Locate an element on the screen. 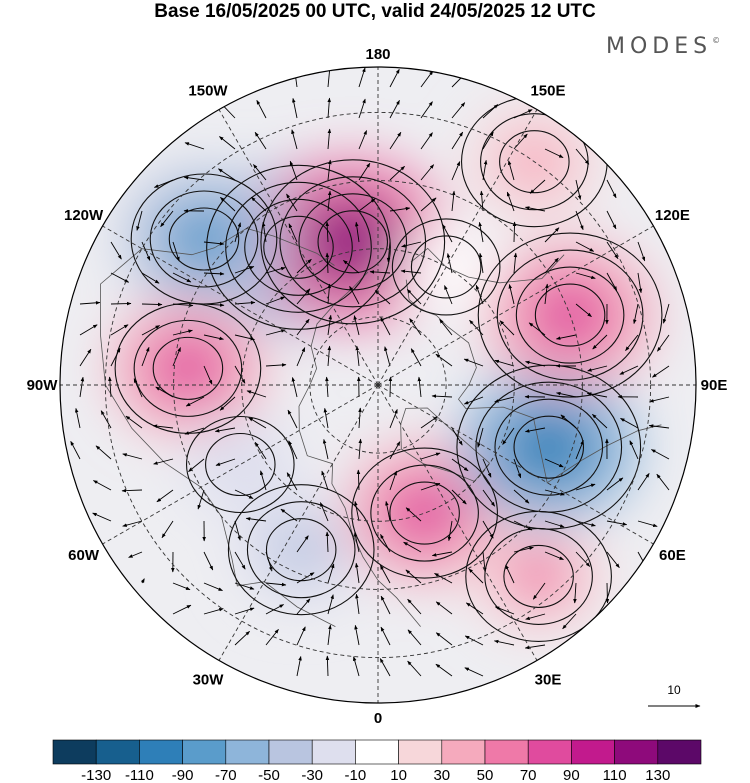  colorbar-tick-label: 110 is located at coordinates (615, 775).